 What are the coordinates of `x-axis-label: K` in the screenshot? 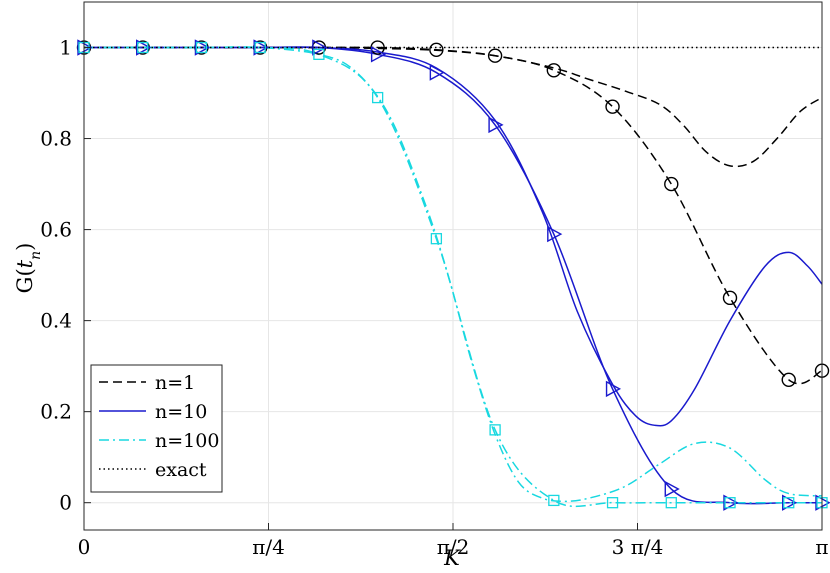 It's located at (452, 558).